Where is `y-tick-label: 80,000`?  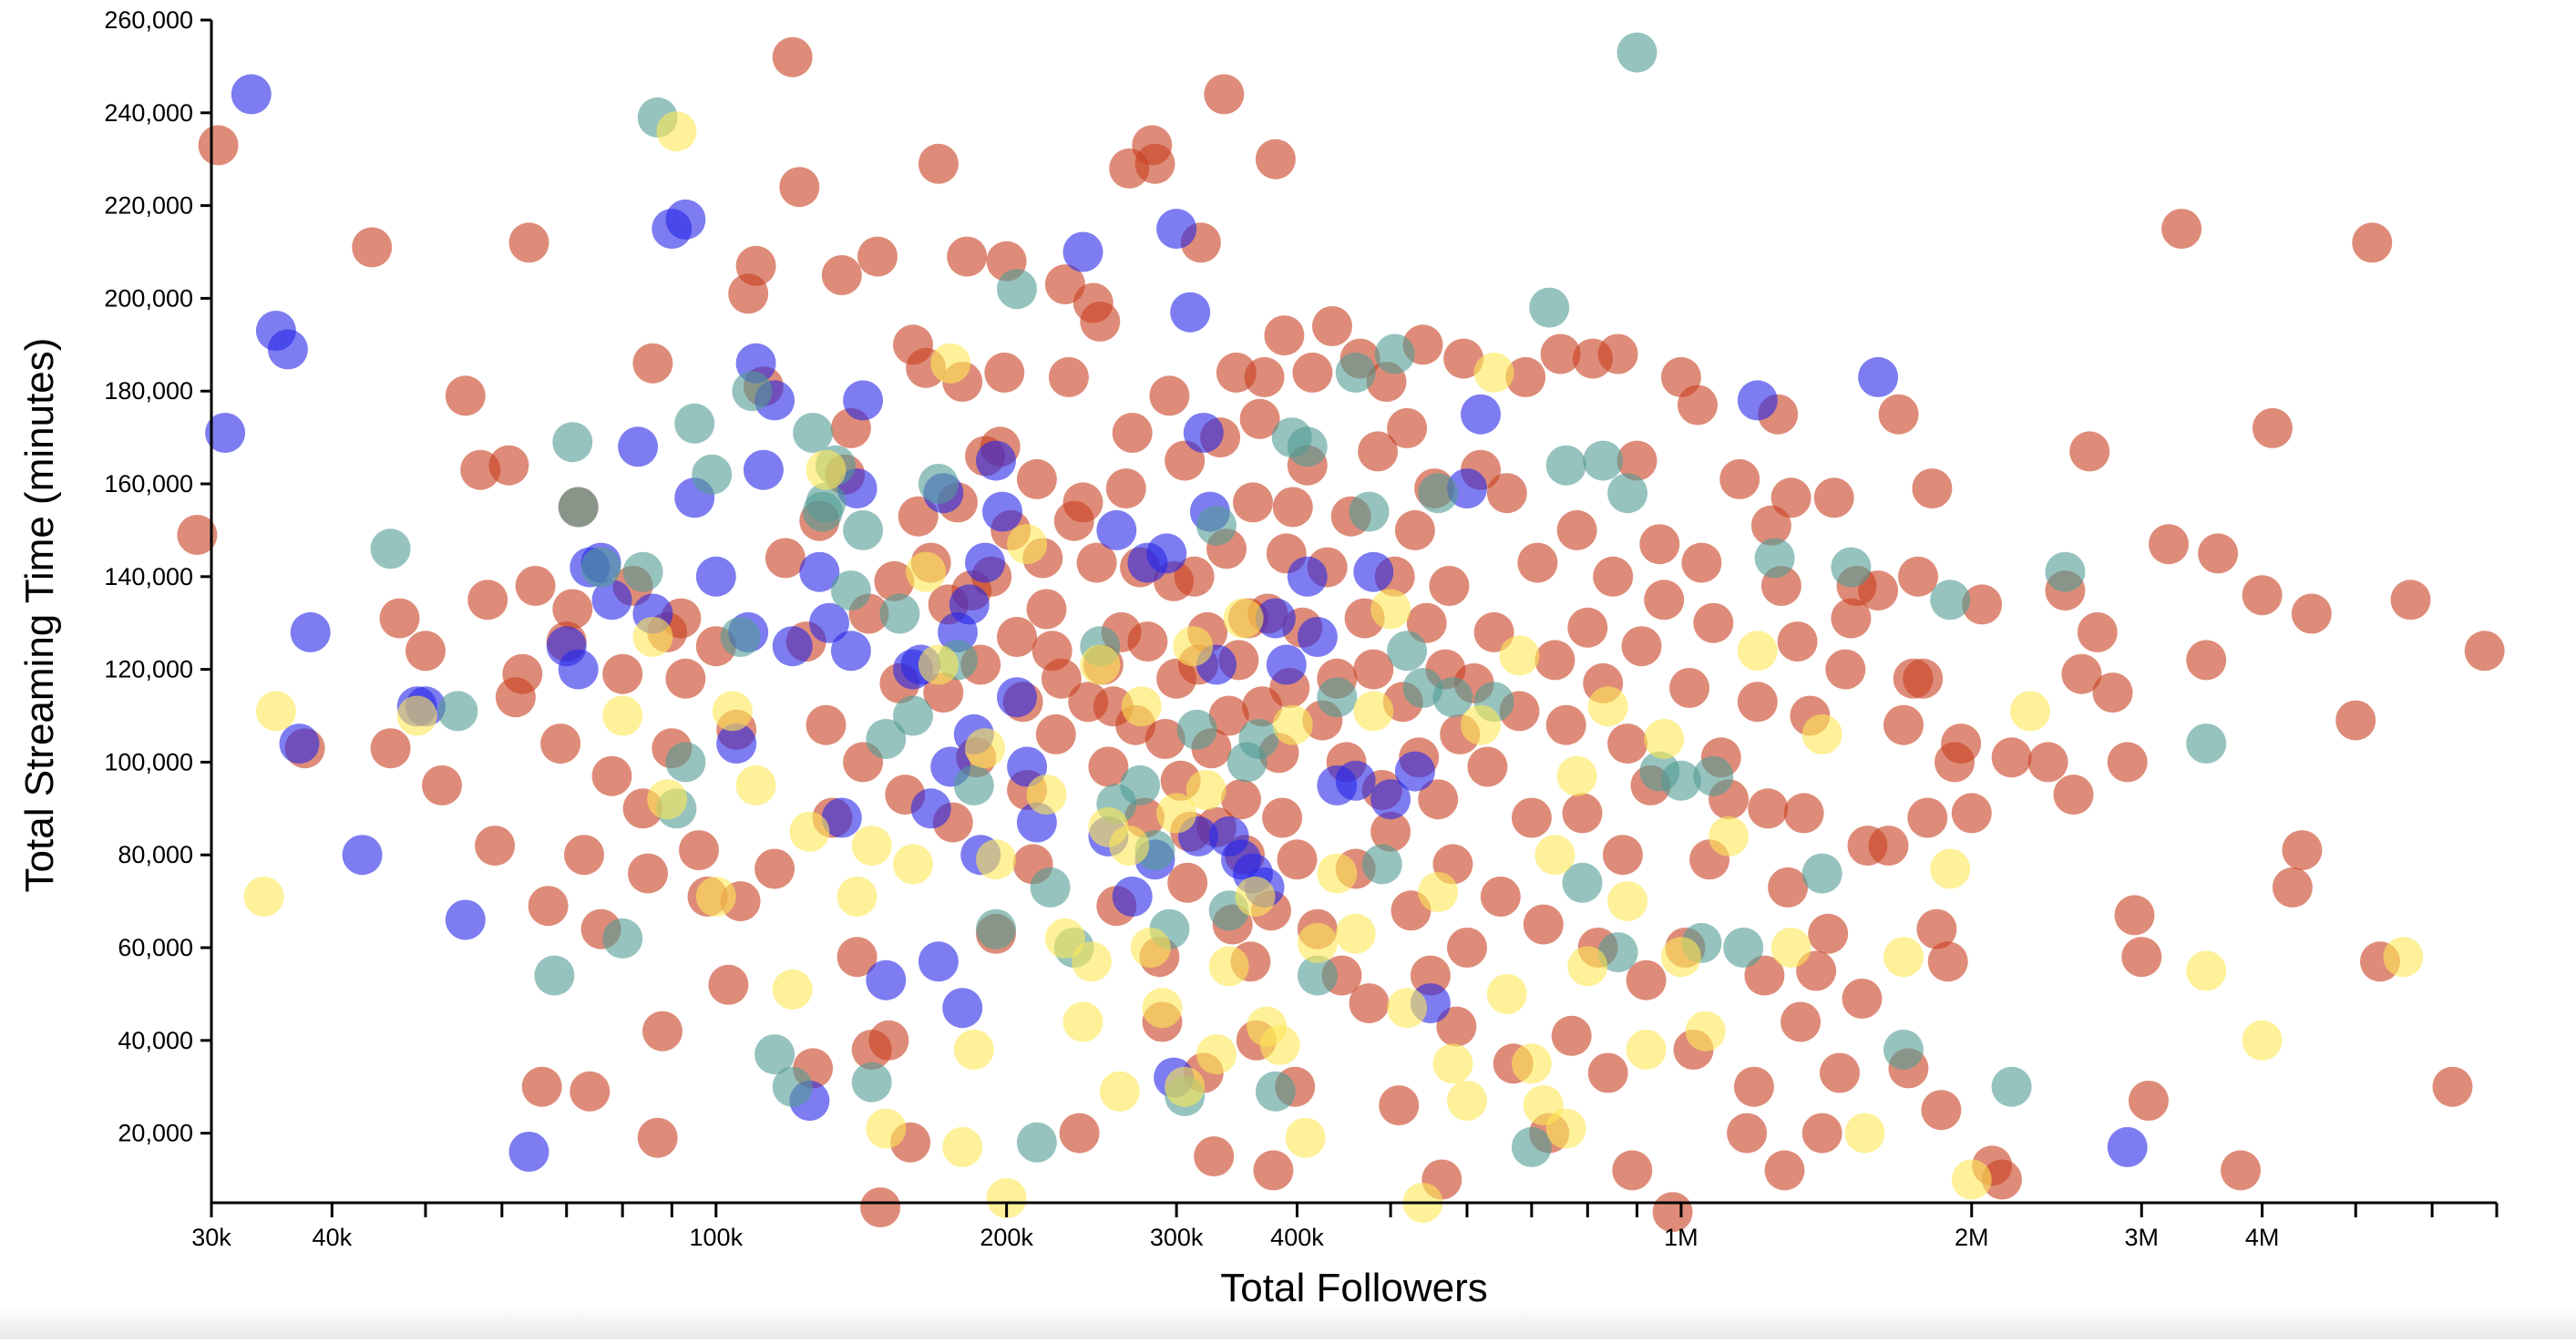
y-tick-label: 80,000 is located at coordinates (156, 854).